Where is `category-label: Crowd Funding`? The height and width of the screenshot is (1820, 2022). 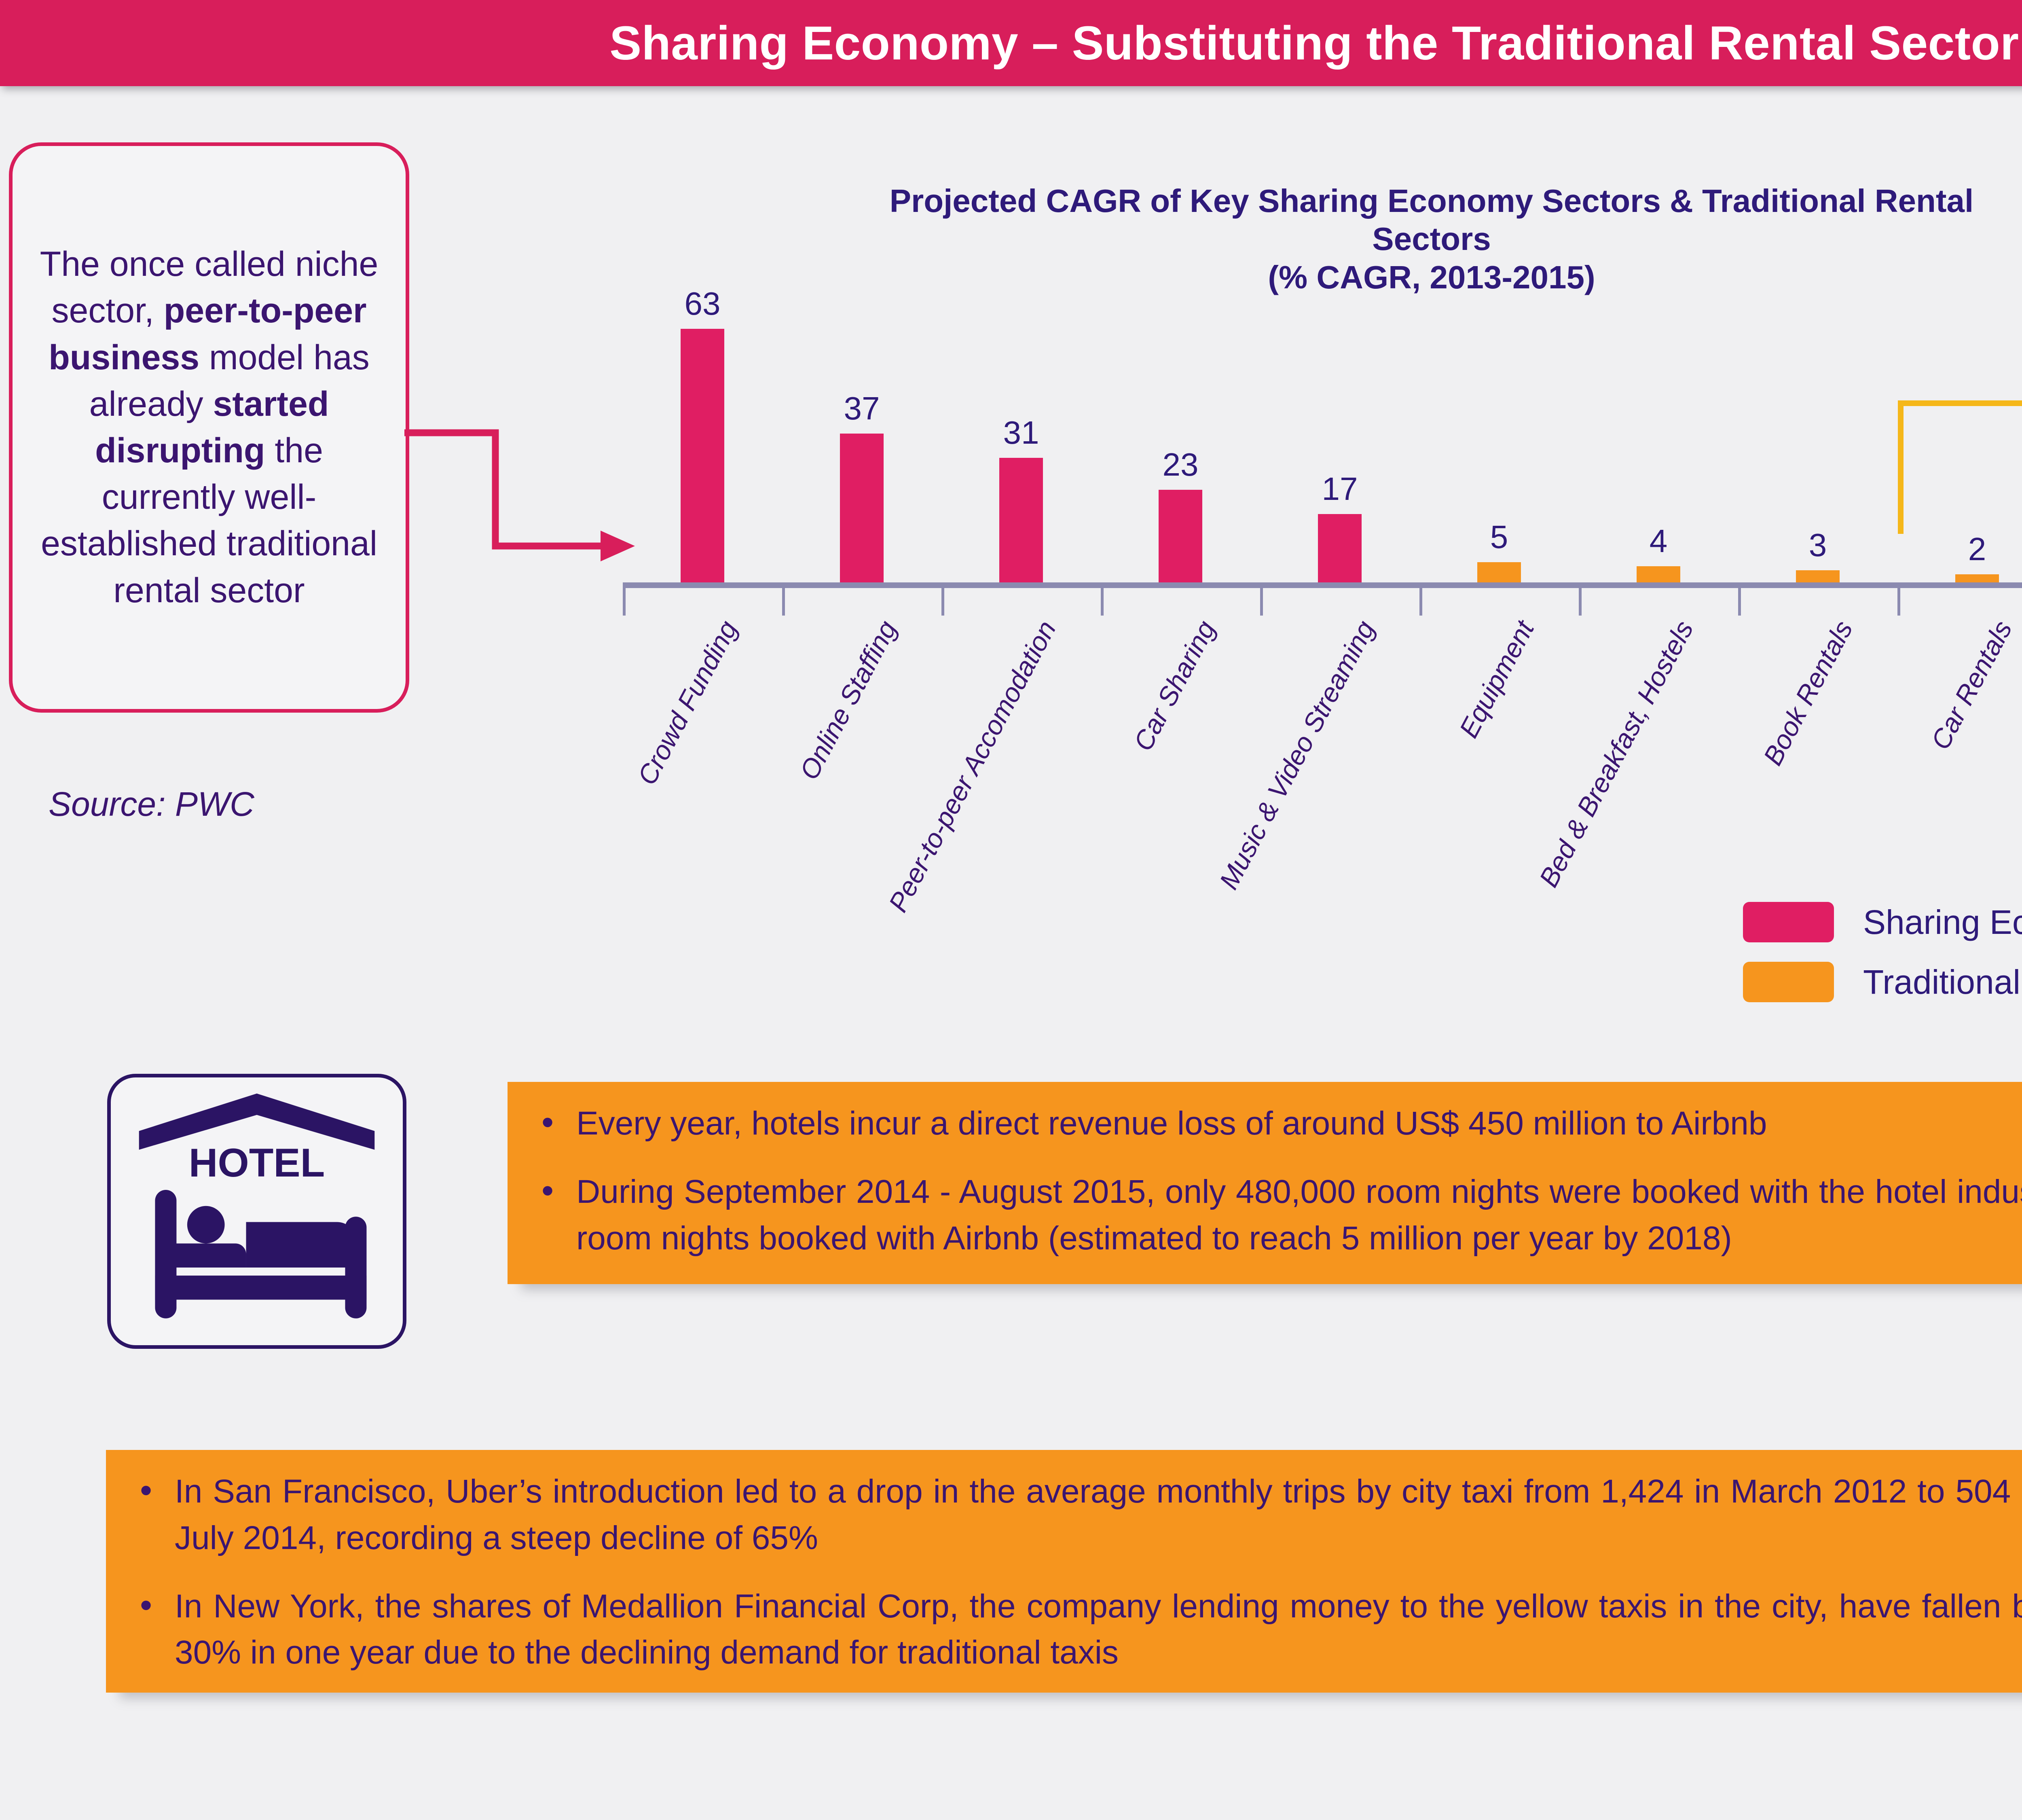 category-label: Crowd Funding is located at coordinates (687, 703).